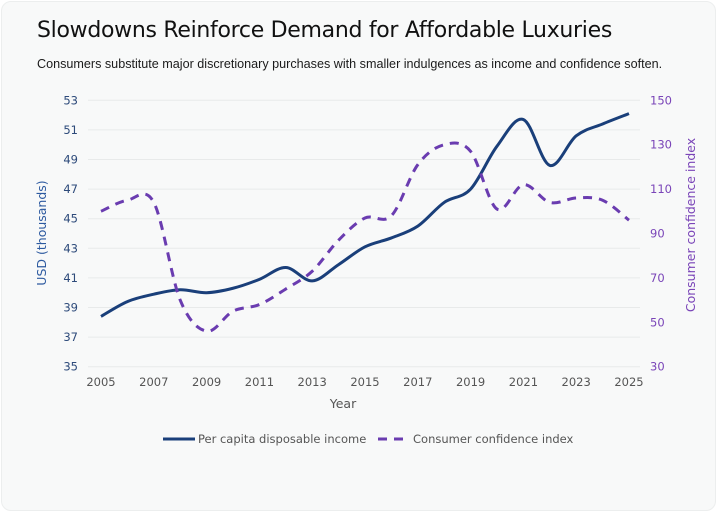 This screenshot has height=514, width=719. What do you see at coordinates (70, 337) in the screenshot?
I see `left-tick-label: 37` at bounding box center [70, 337].